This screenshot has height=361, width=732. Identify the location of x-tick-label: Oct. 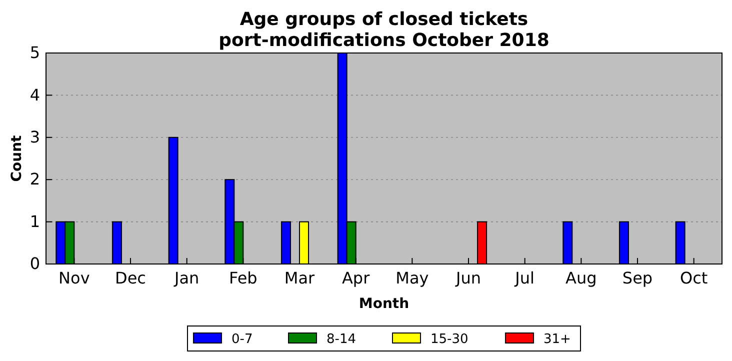
(694, 278).